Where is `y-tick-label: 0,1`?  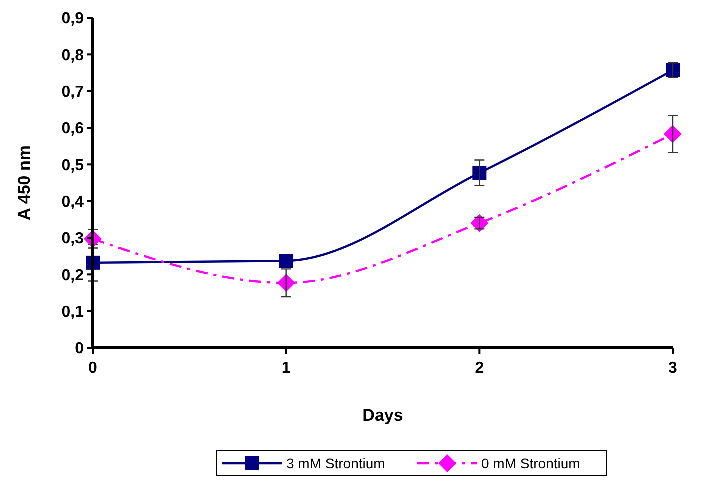
y-tick-label: 0,1 is located at coordinates (73, 312).